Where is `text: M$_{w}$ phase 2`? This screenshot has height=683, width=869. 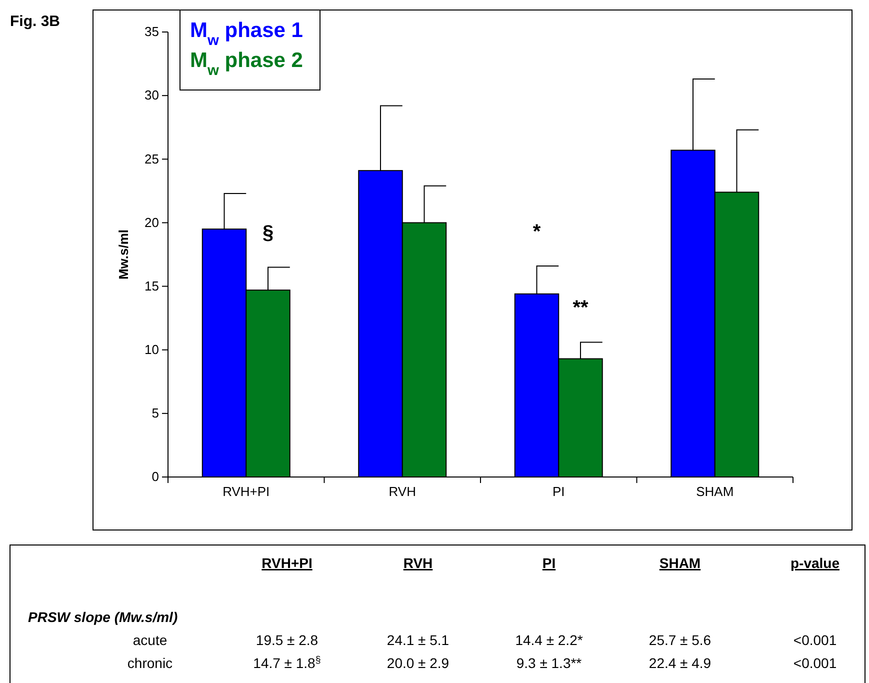 text: M$_{w}$ phase 2 is located at coordinates (246, 64).